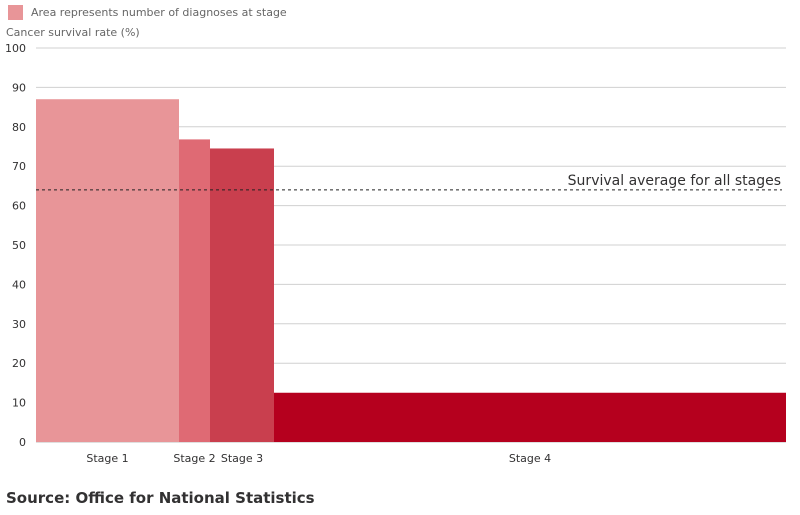 The width and height of the screenshot is (800, 515). Describe the element at coordinates (19, 127) in the screenshot. I see `y-tick-80: 80` at that location.